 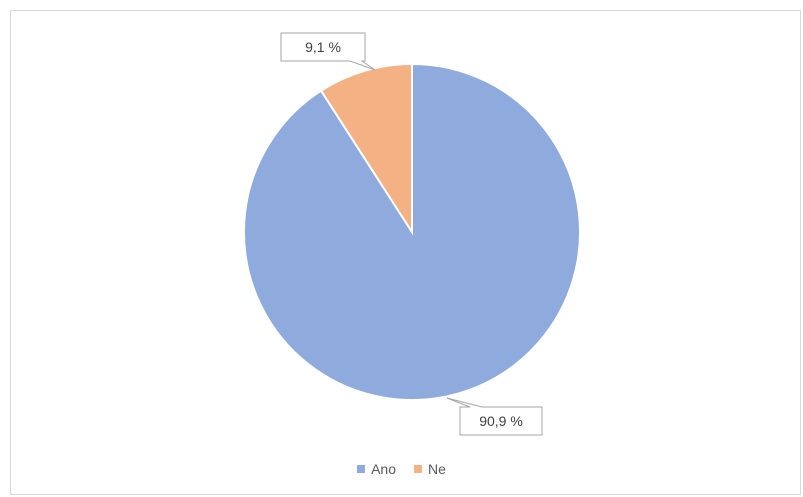 What do you see at coordinates (323, 47) in the screenshot?
I see `data-label-text-ne: 9,1 %` at bounding box center [323, 47].